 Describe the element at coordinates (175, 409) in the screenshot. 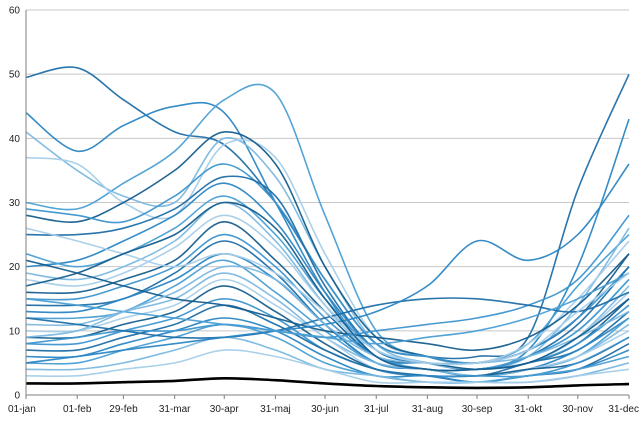

I see `x-tick-label: 31-mar` at that location.